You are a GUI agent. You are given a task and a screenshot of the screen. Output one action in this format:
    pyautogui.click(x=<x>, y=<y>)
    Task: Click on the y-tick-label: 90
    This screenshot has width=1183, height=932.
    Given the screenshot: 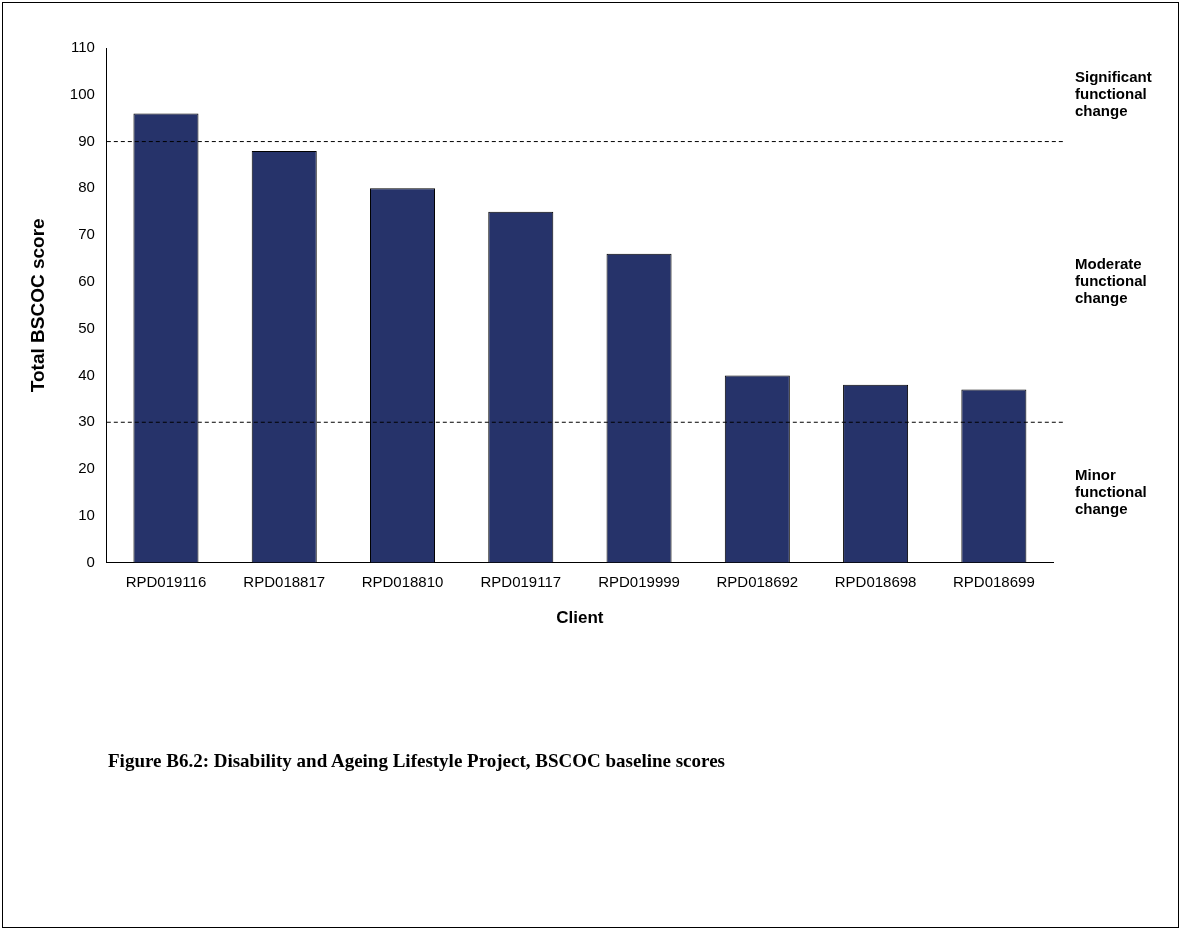 What is the action you would take?
    pyautogui.click(x=86, y=140)
    